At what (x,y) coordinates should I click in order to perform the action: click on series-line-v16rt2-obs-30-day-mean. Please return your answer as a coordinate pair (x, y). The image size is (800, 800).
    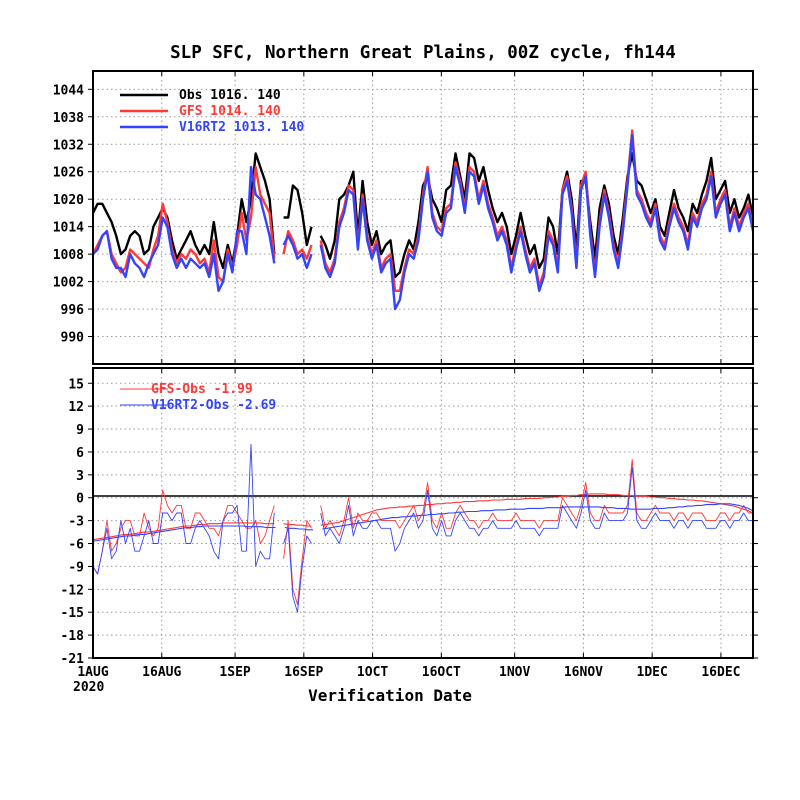
    Looking at the image, I should click on (423, 522).